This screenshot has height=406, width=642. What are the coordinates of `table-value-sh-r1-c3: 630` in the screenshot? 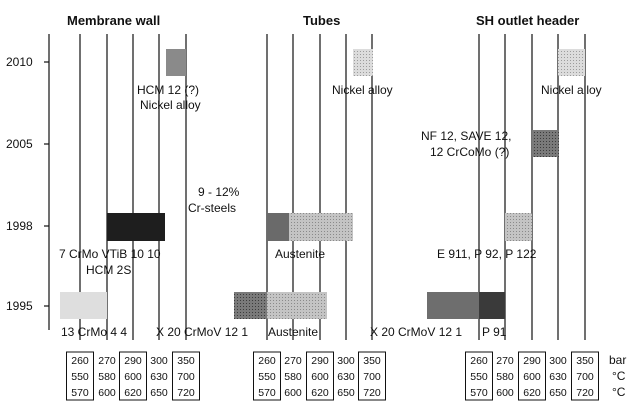 It's located at (558, 377).